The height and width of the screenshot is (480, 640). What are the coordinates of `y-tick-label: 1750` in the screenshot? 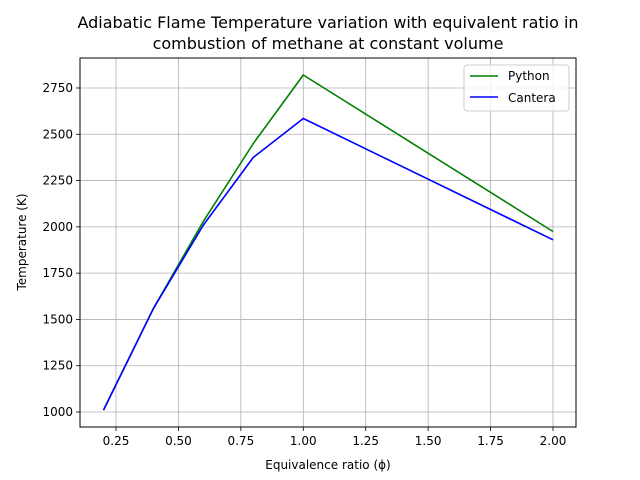 It's located at (57, 273).